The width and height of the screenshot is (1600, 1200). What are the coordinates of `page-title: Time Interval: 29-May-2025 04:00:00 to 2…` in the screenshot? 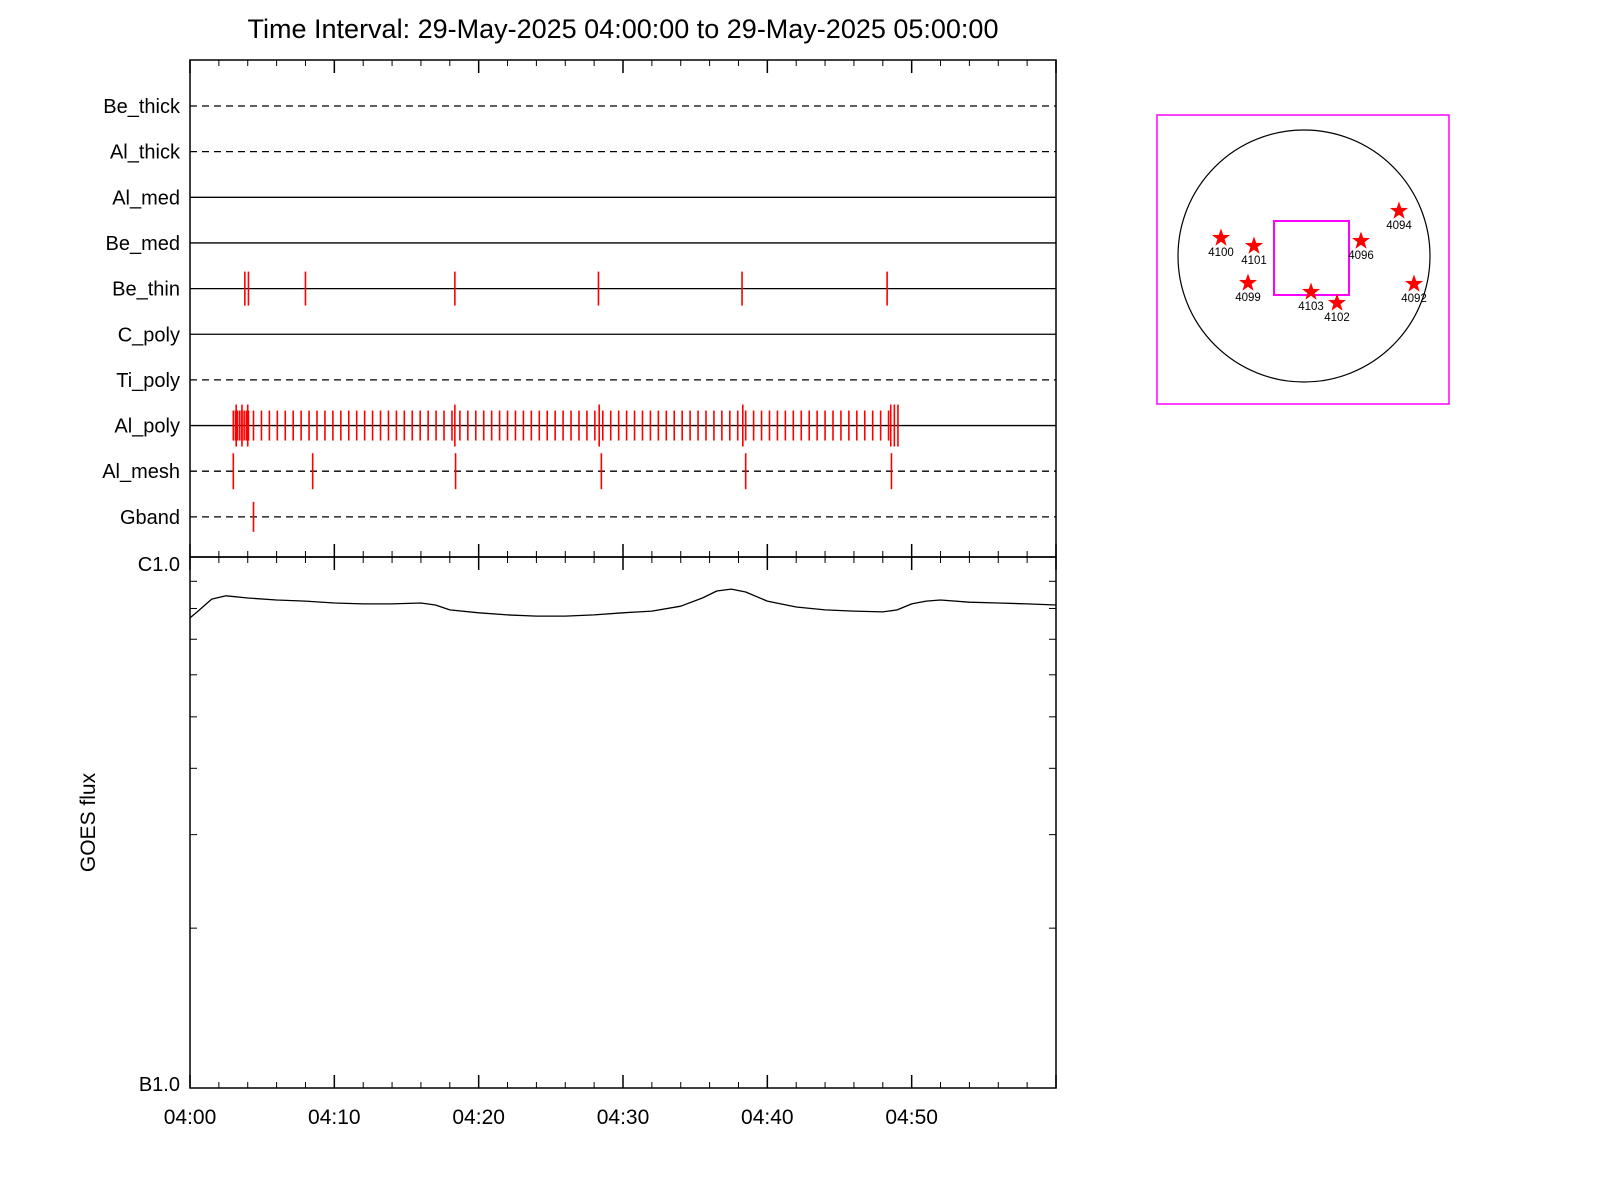 It's located at (623, 29).